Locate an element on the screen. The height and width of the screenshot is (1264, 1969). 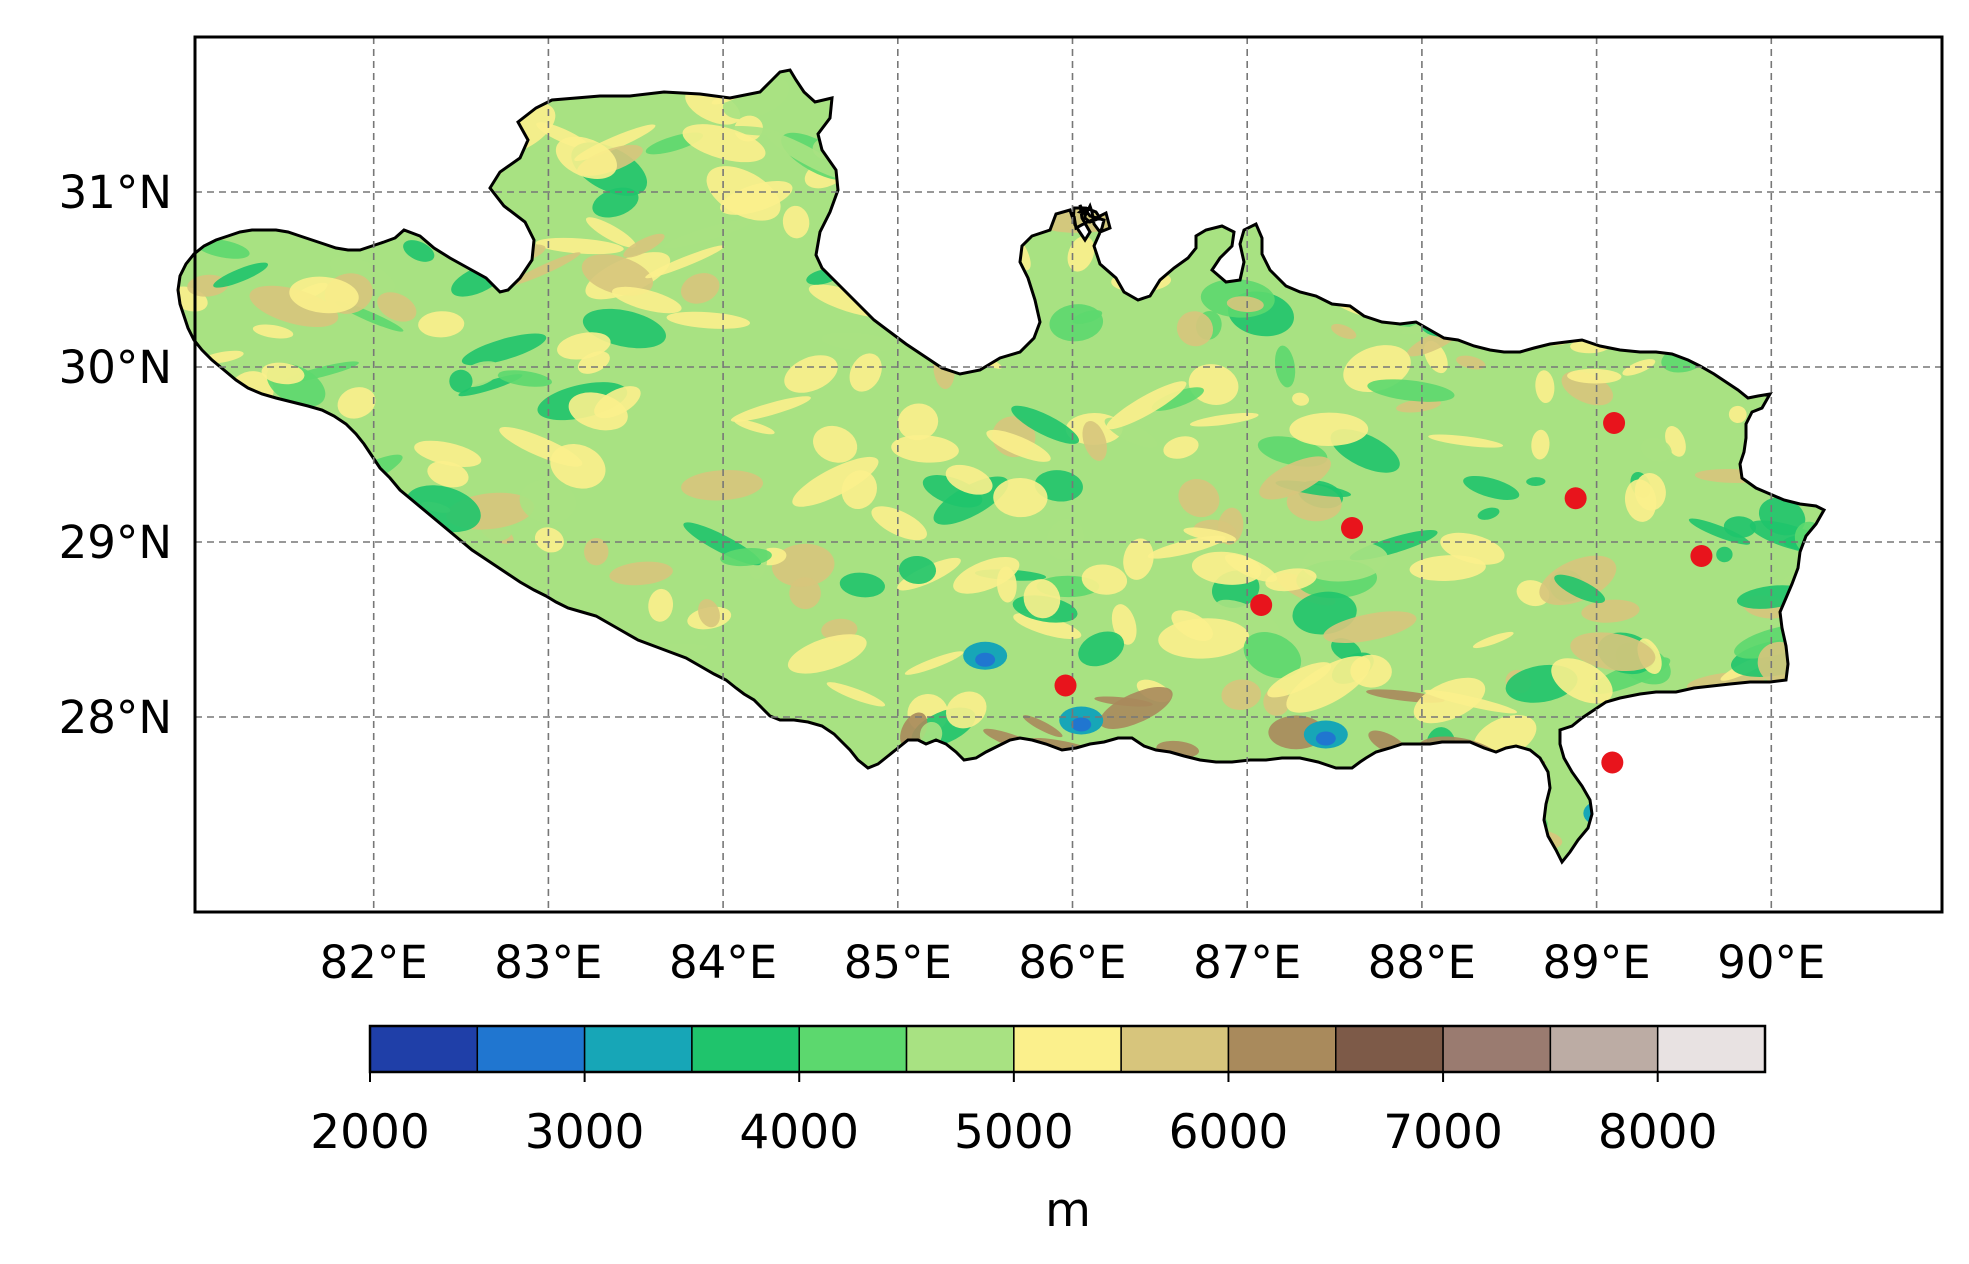
station-markers is located at coordinates (1383, 593).